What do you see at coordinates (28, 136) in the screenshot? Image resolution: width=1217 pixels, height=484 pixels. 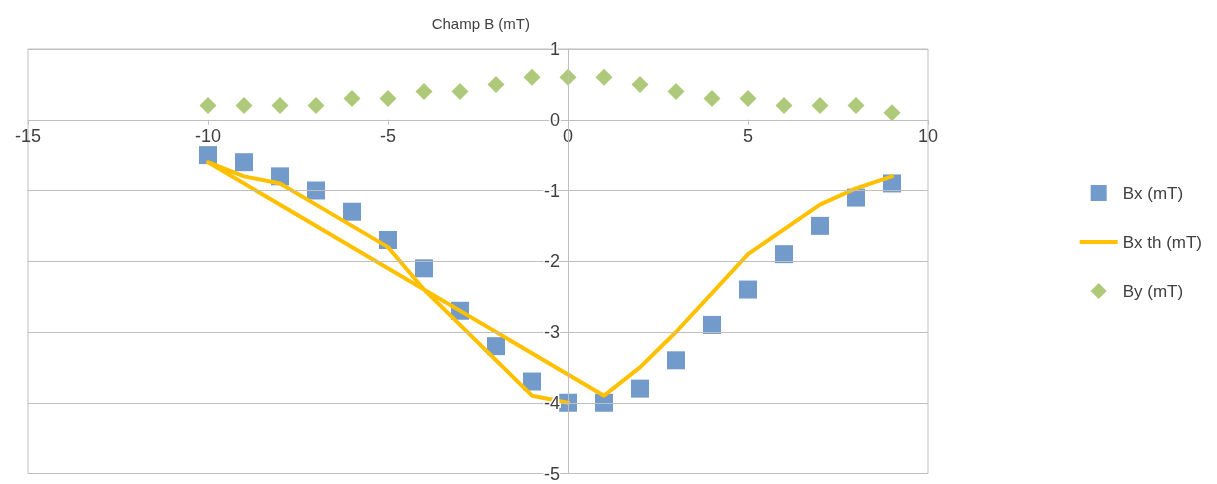 I see `x-tick-label: -15` at bounding box center [28, 136].